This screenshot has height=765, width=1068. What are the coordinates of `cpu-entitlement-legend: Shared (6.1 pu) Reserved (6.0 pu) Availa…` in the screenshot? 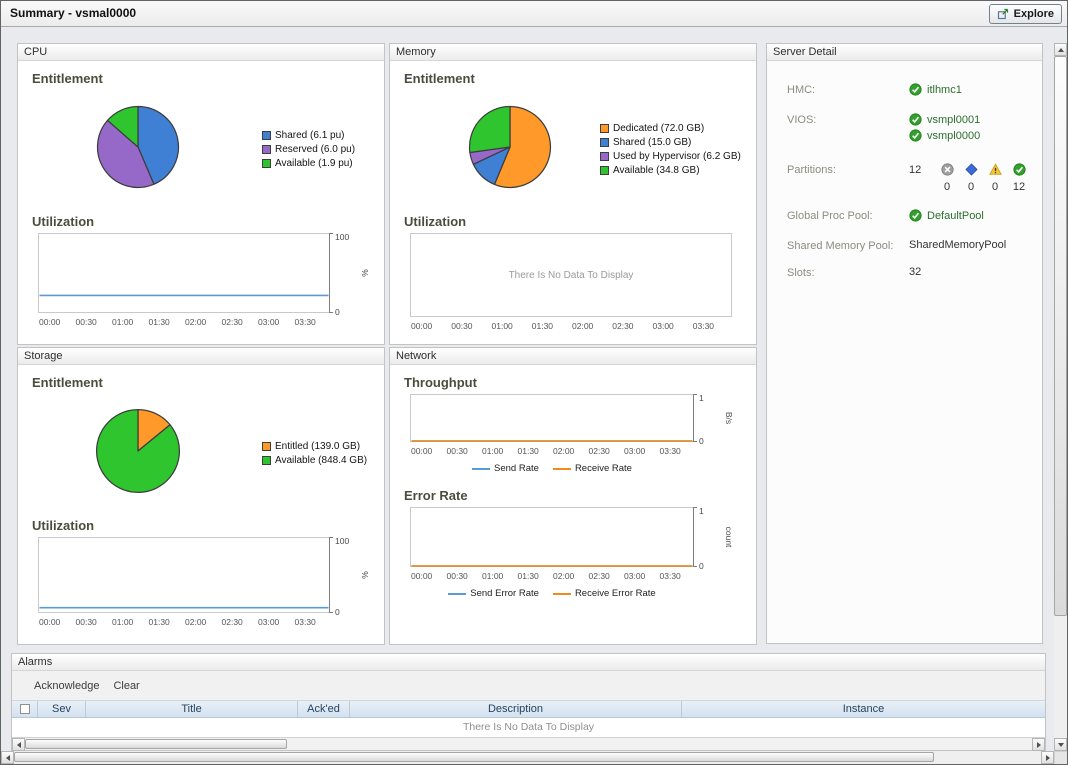 It's located at (296, 149).